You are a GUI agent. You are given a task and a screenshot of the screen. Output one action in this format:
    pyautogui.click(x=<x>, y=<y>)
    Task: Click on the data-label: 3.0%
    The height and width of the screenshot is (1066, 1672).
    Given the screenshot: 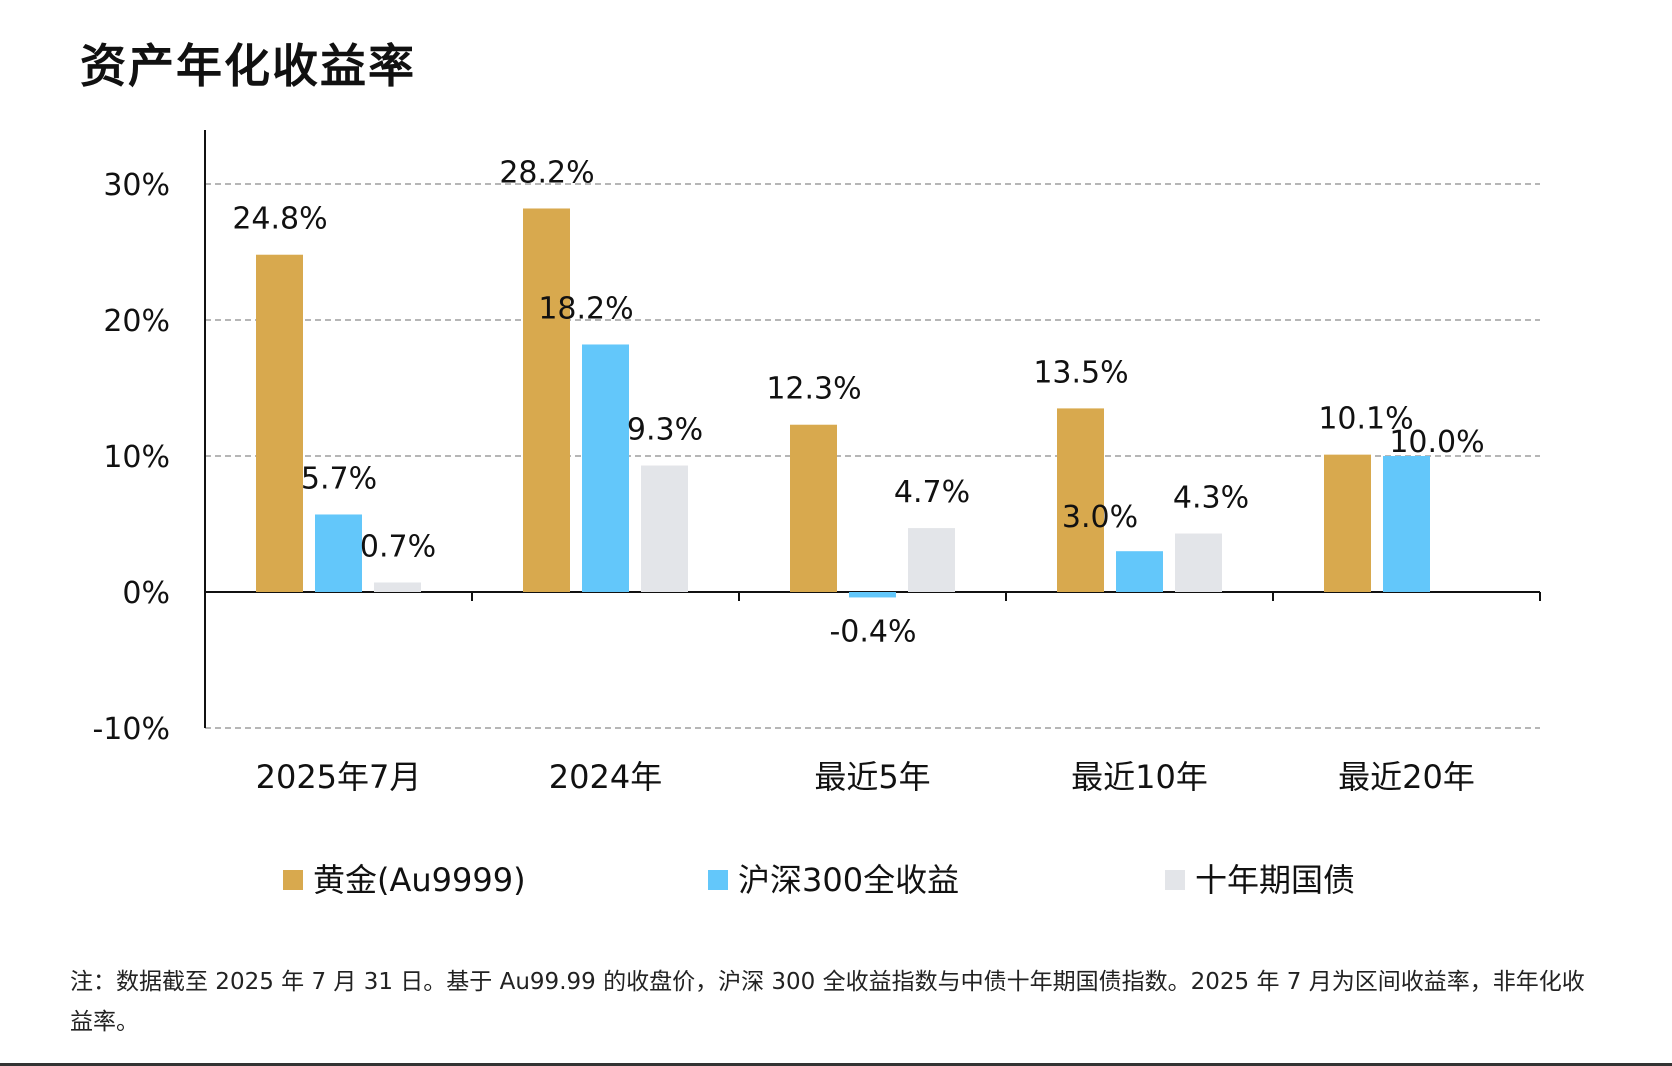 What is the action you would take?
    pyautogui.click(x=1100, y=517)
    